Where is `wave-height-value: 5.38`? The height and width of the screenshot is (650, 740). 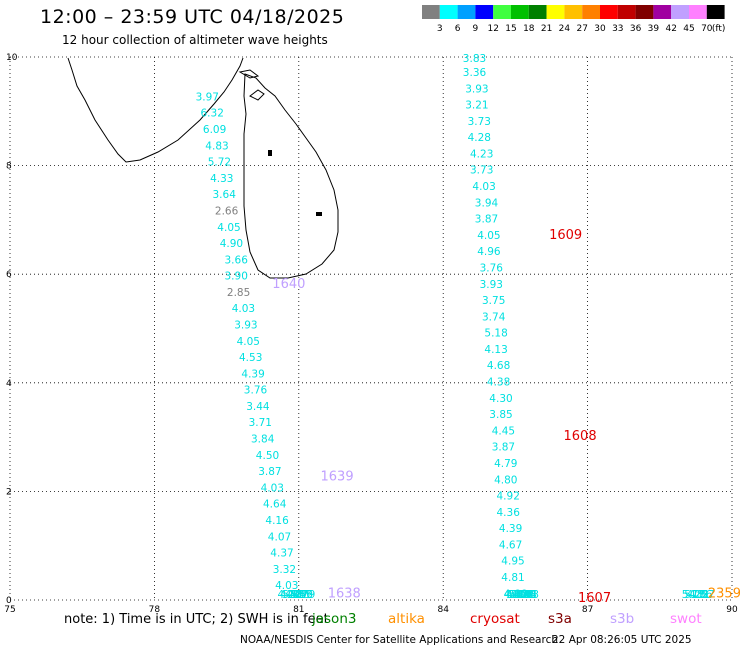 wave-height-value: 5.38 is located at coordinates (293, 595).